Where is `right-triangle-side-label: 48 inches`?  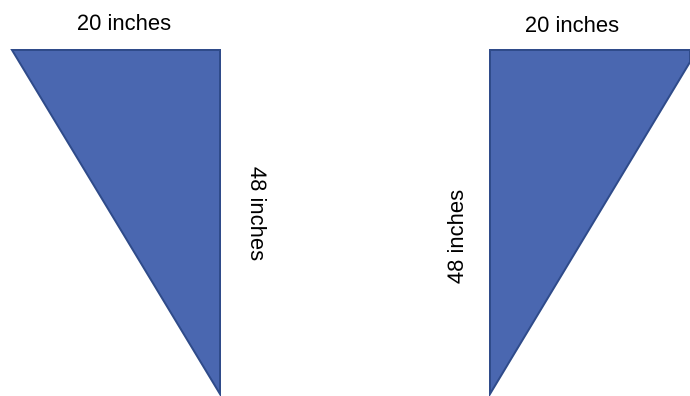
right-triangle-side-label: 48 inches is located at coordinates (455, 237).